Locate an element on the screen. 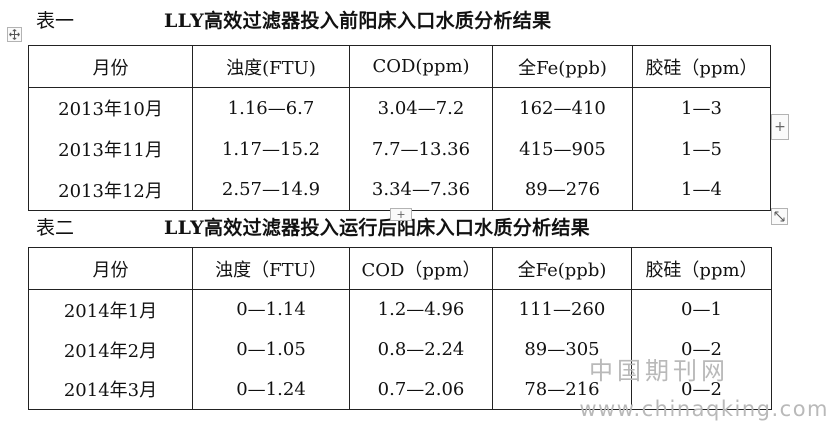 The height and width of the screenshot is (423, 835). table-cell: 1—3 is located at coordinates (701, 108).